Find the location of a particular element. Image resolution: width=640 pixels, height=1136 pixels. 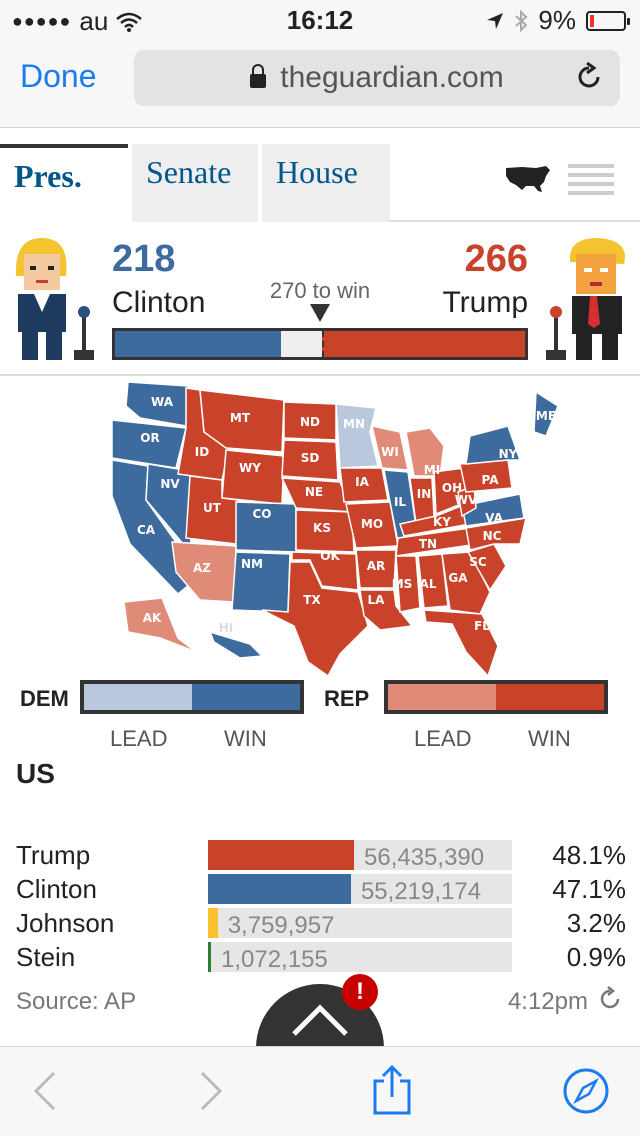

grid-view-icon is located at coordinates (591, 179).